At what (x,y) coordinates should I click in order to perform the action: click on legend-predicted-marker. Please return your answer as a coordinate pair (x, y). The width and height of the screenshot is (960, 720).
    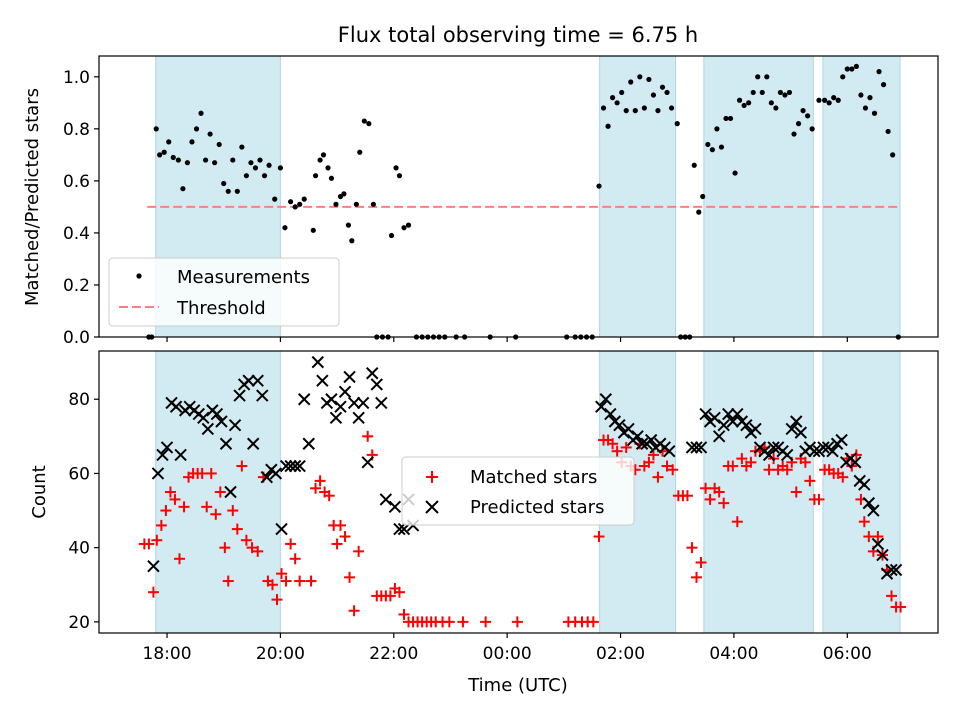
    Looking at the image, I should click on (432, 507).